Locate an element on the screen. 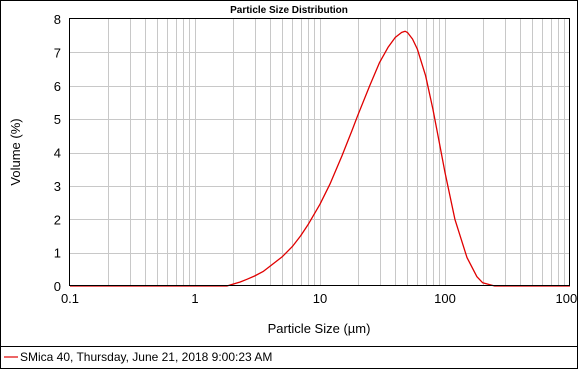 The width and height of the screenshot is (578, 369). x-tick-label: 100 is located at coordinates (445, 298).